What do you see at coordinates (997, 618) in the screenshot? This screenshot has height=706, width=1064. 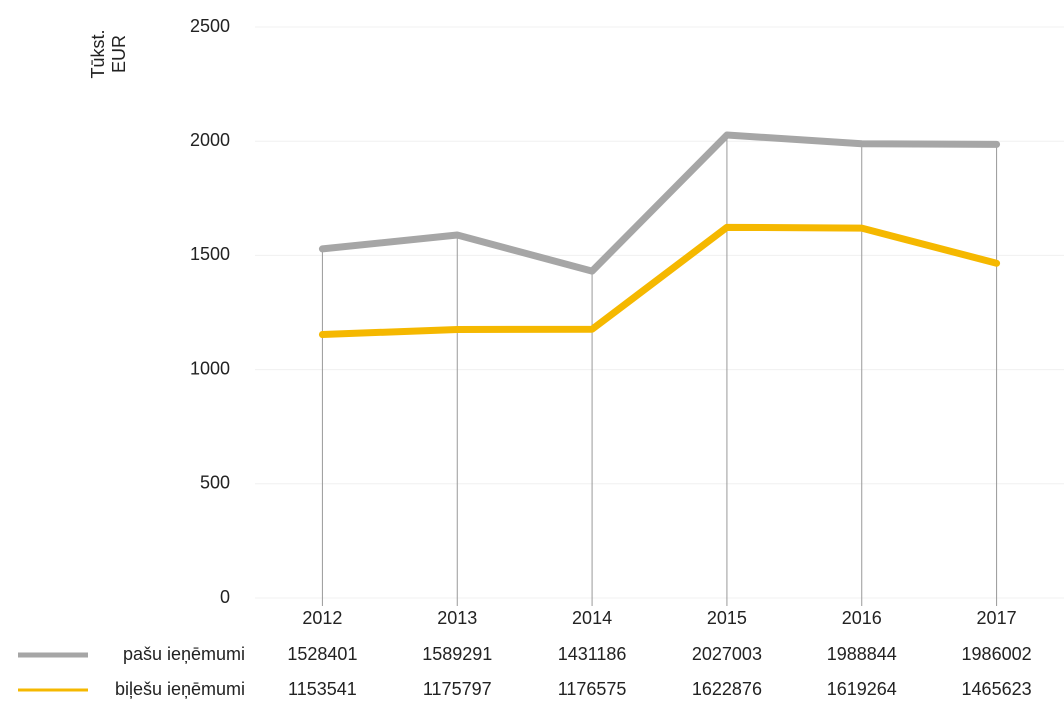 I see `x-tick-label: 2017` at bounding box center [997, 618].